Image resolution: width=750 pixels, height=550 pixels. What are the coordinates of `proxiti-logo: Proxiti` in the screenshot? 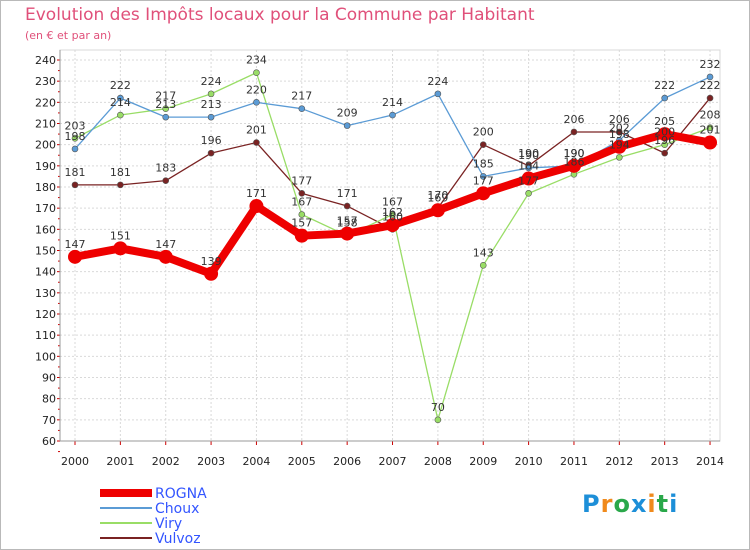 It's located at (630, 504).